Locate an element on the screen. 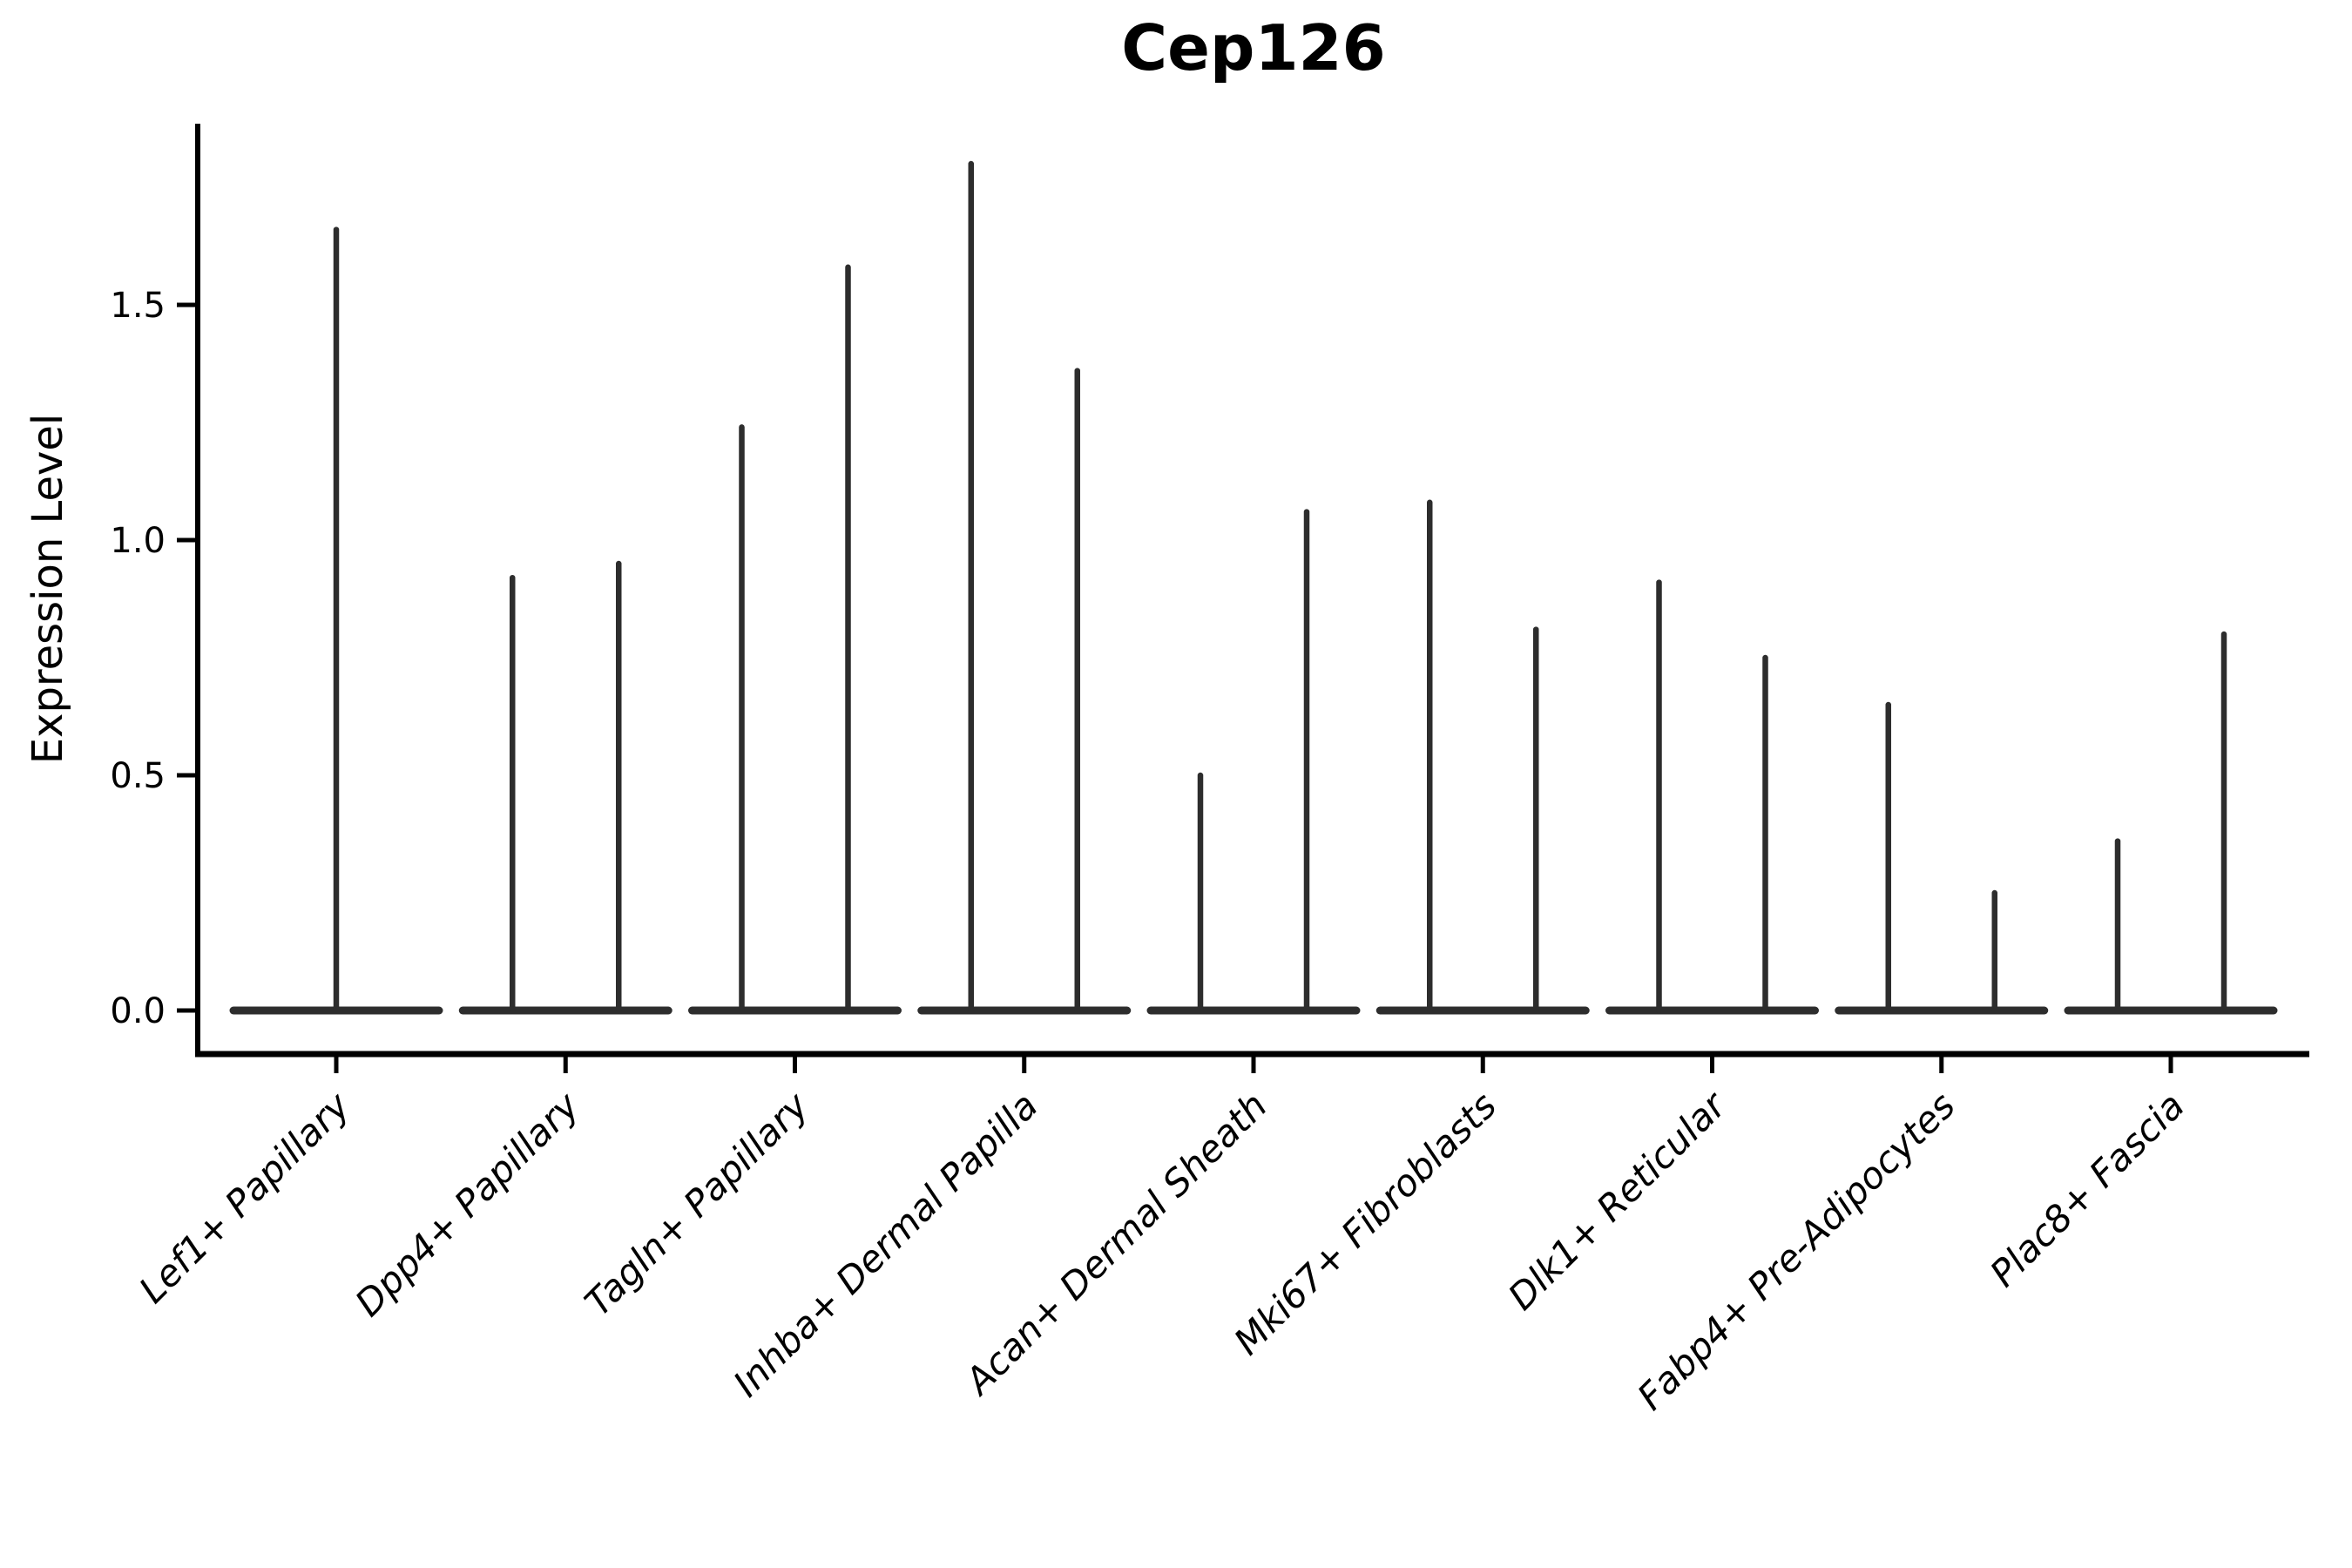 This screenshot has height=1568, width=2352. x-tick-label: Lef1+ Papillary is located at coordinates (245, 1198).